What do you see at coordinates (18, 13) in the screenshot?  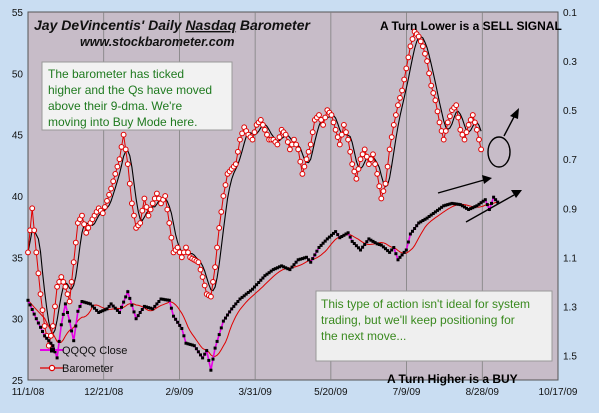 I see `left-tick-label: 55` at bounding box center [18, 13].